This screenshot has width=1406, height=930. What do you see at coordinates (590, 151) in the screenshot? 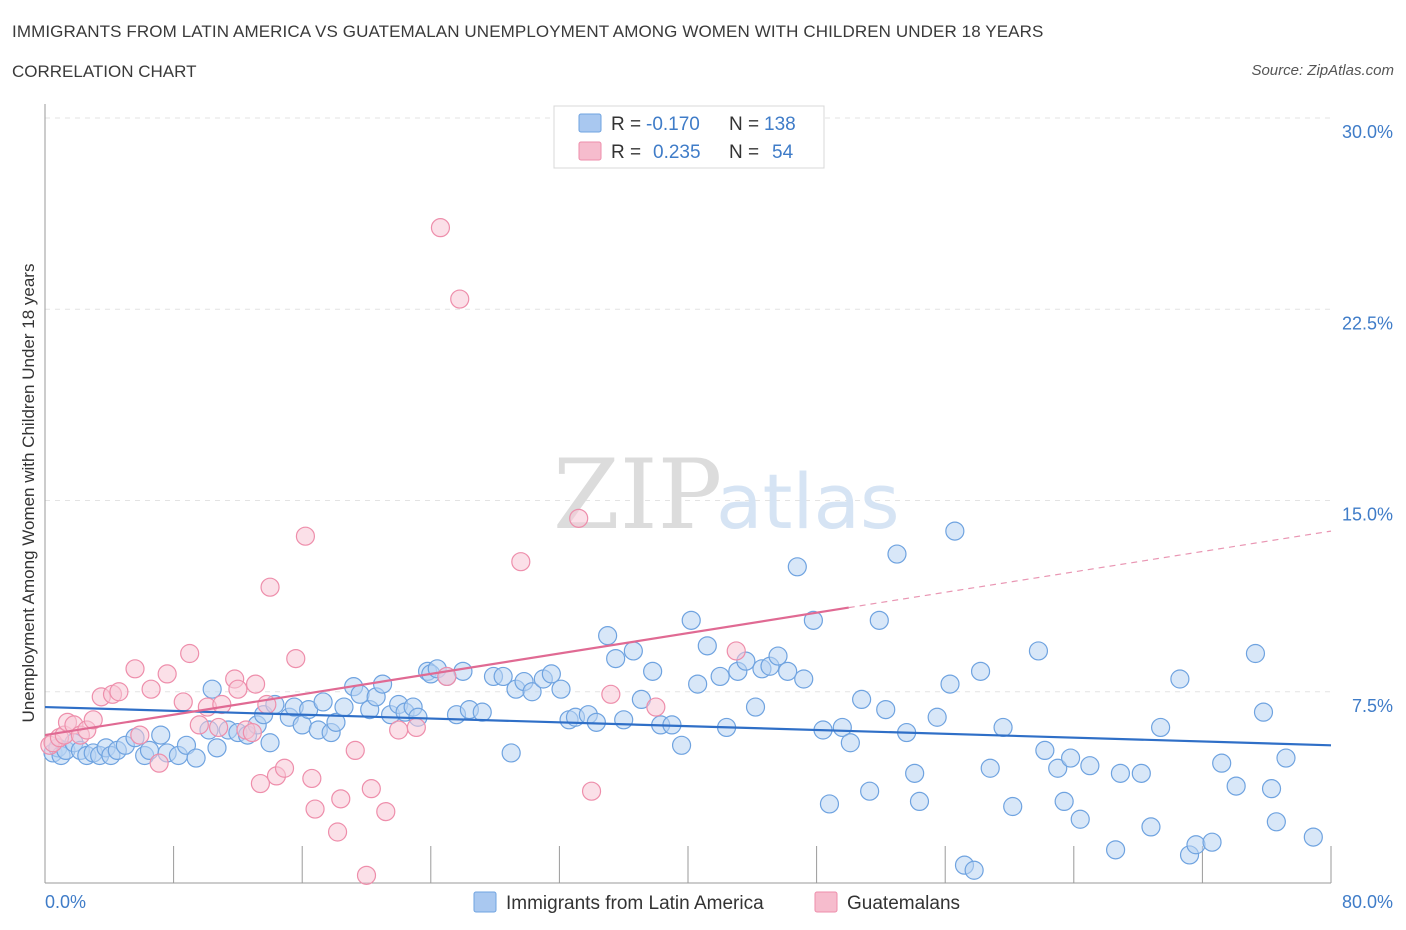
I see `legend-swatch-pink` at bounding box center [590, 151].